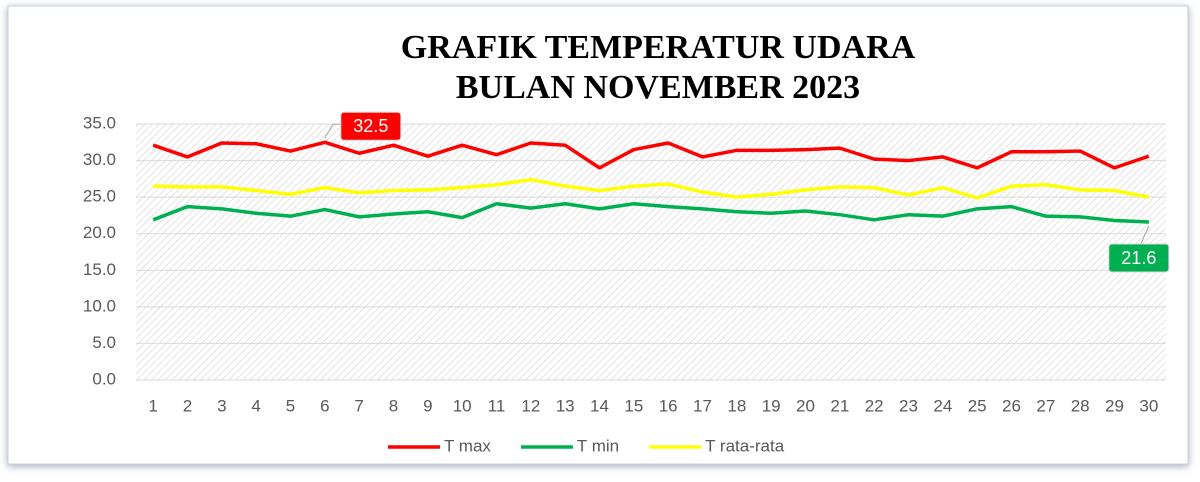 This screenshot has height=482, width=1200. Describe the element at coordinates (152, 405) in the screenshot. I see `x-tick-label: 1` at that location.